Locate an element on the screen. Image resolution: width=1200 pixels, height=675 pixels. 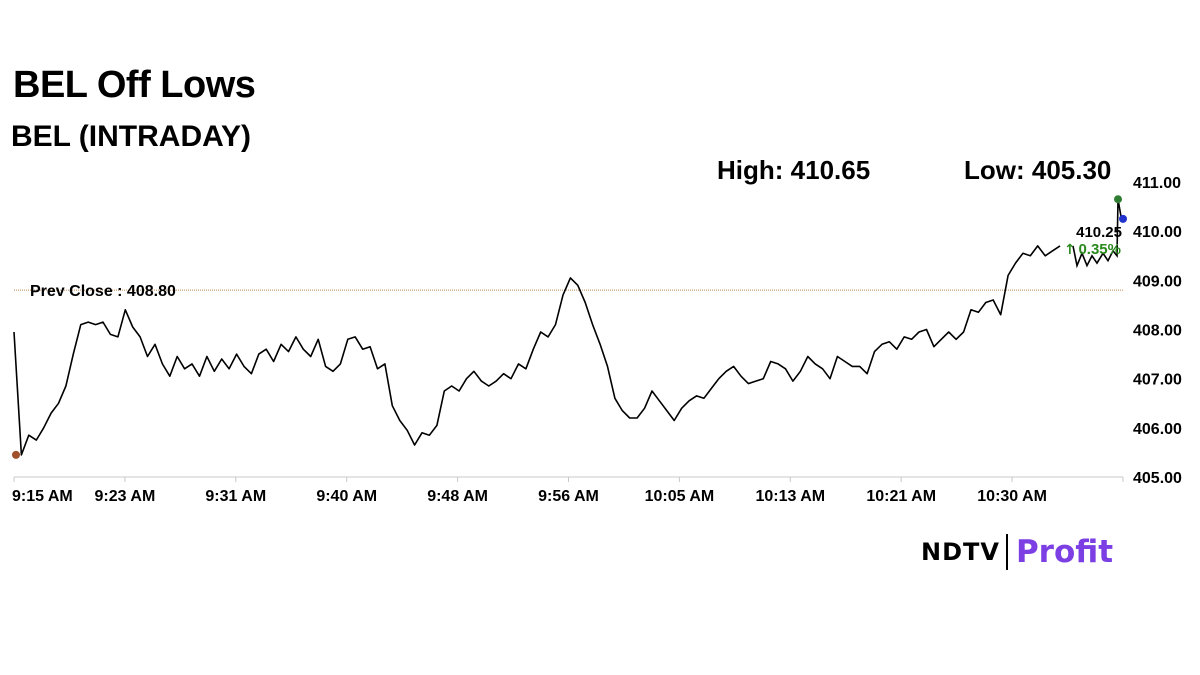
brand-divider is located at coordinates (1006, 552).